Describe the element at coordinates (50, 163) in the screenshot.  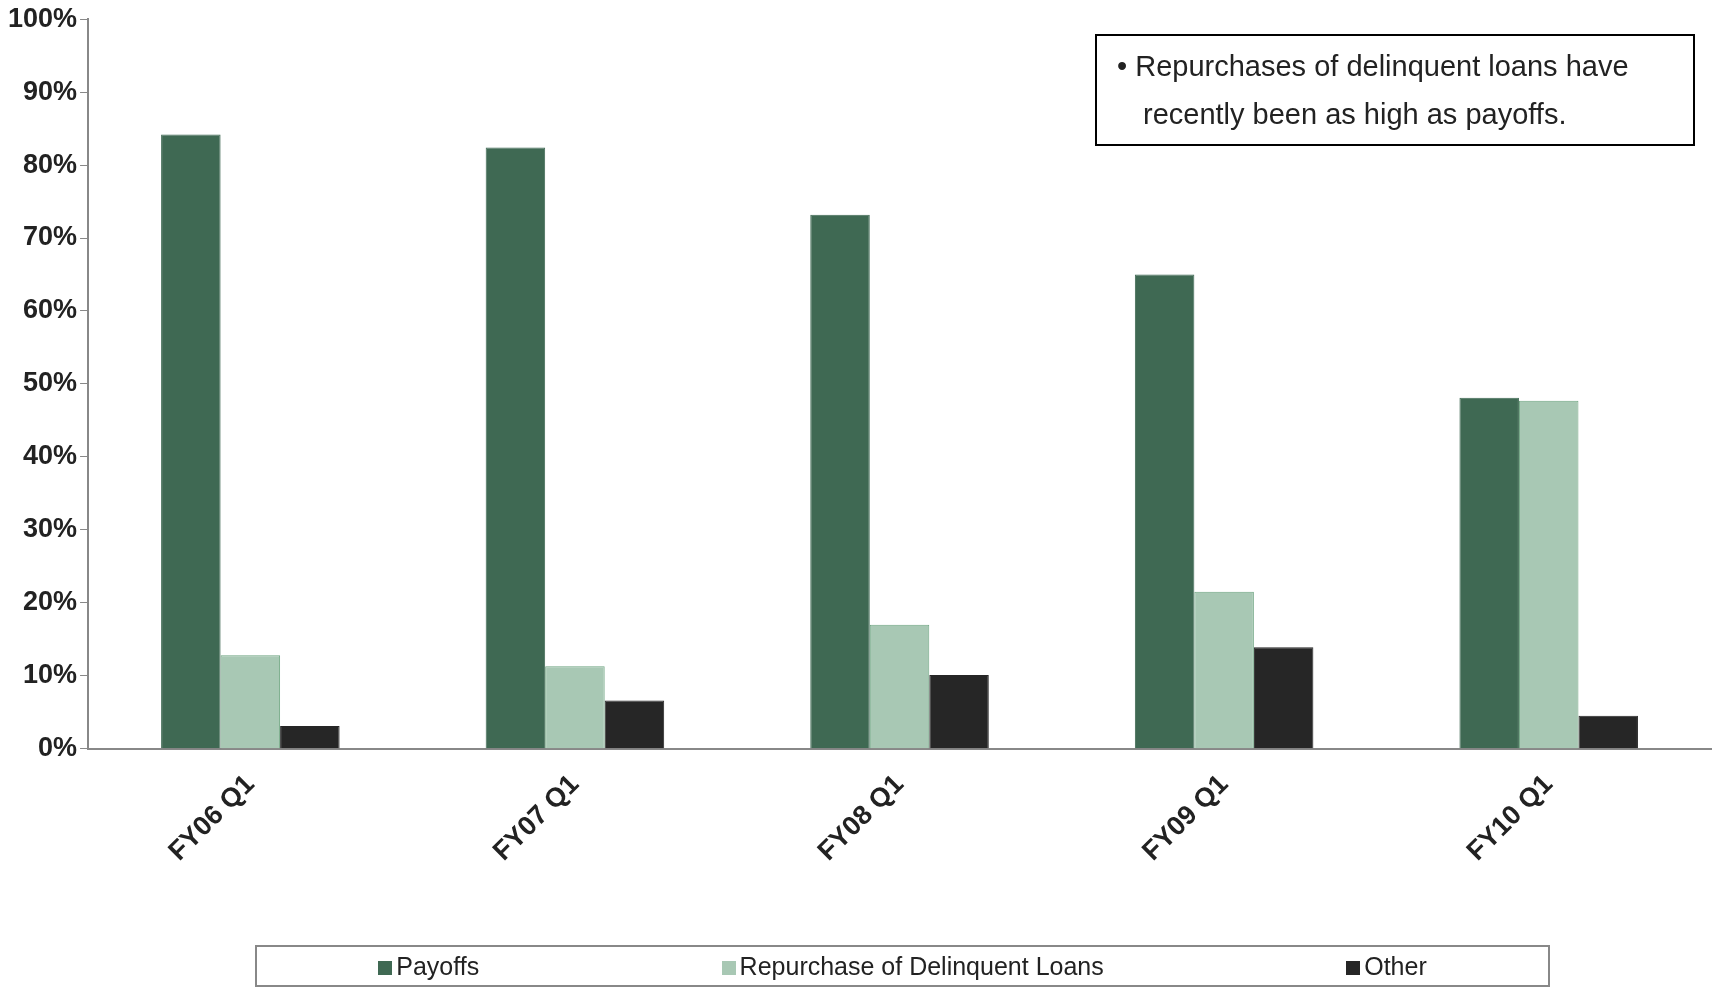
I see `y-tick-label: 80%` at that location.